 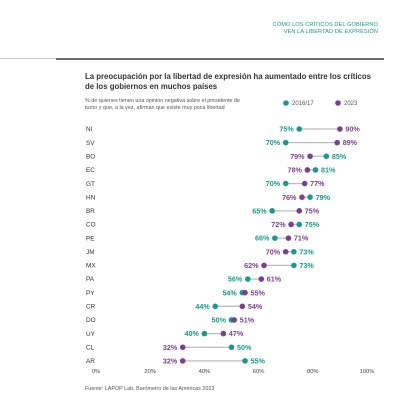 I want to click on value-label-b: 47%, so click(x=236, y=333).